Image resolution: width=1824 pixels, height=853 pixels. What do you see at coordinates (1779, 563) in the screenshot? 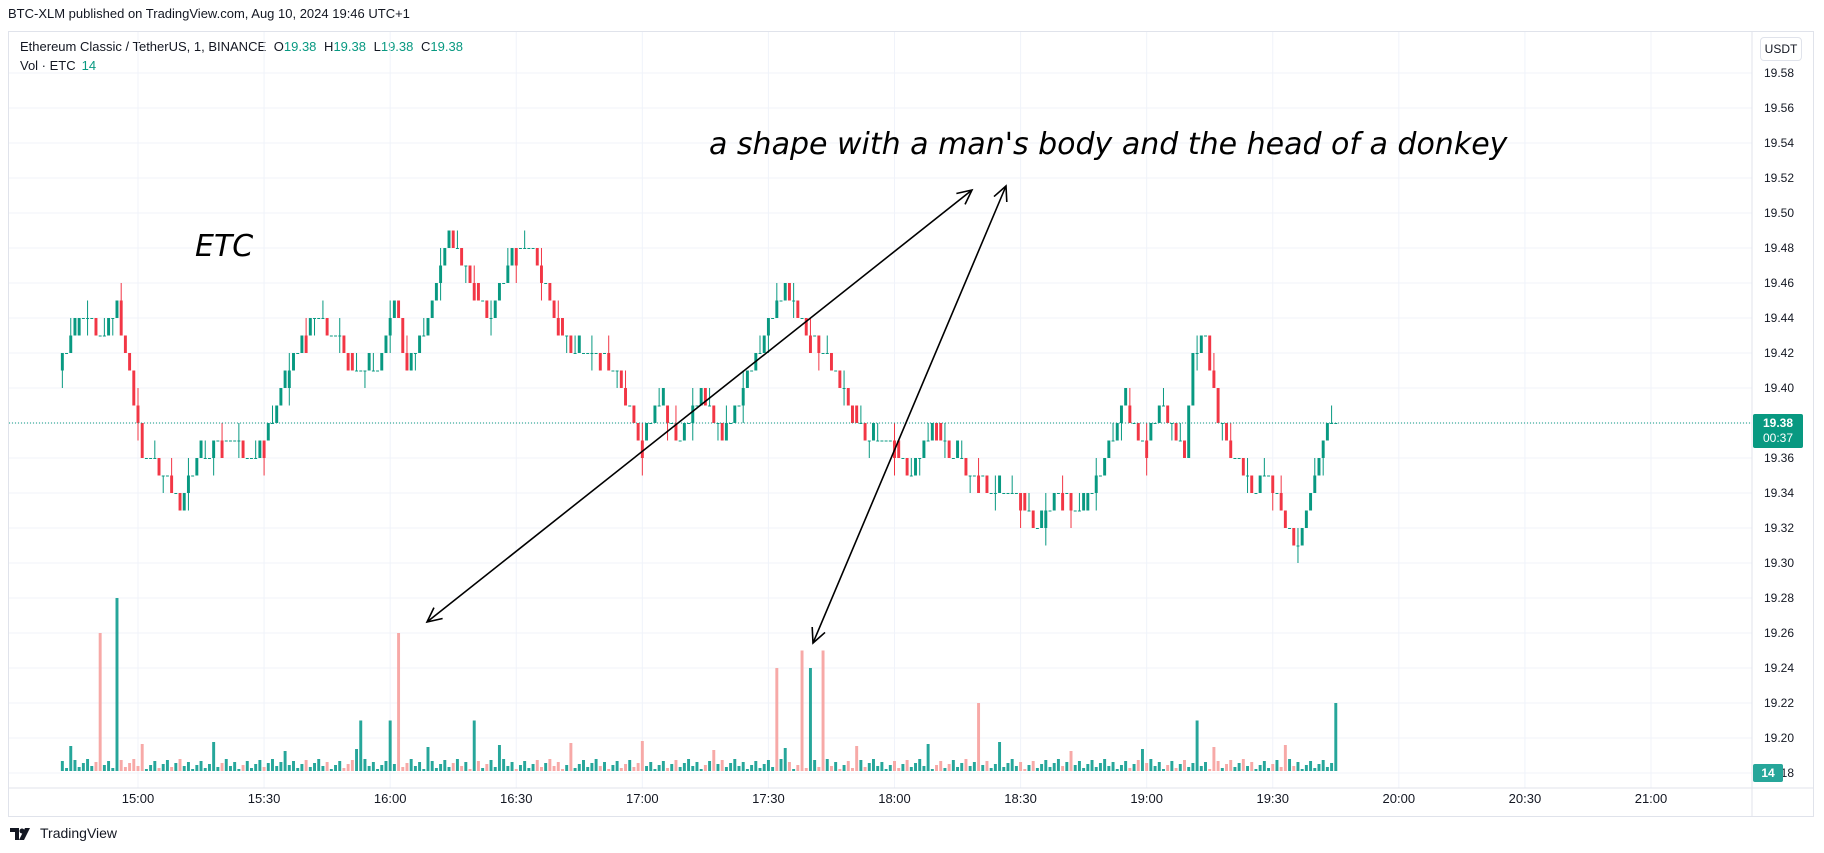
I see `price-tick-label: 19.30` at bounding box center [1779, 563].